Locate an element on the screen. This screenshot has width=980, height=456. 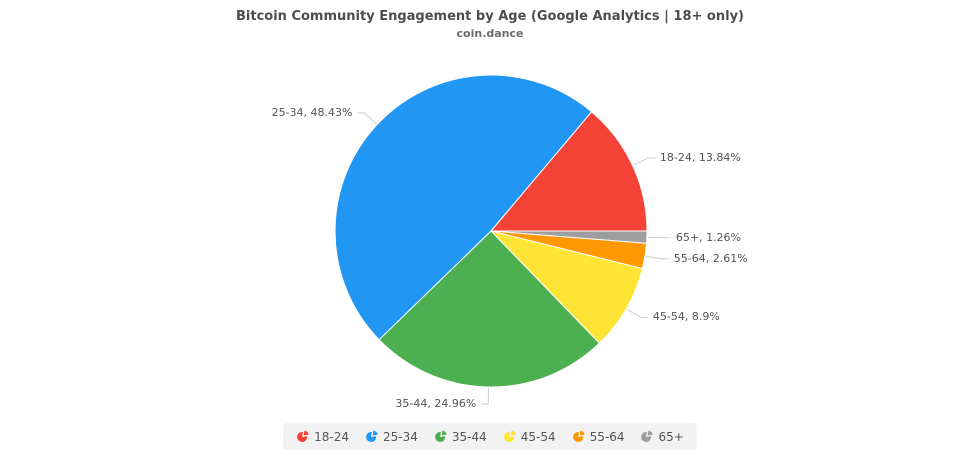
callout-label-25-34: 25-34, 48.43% is located at coordinates (312, 112).